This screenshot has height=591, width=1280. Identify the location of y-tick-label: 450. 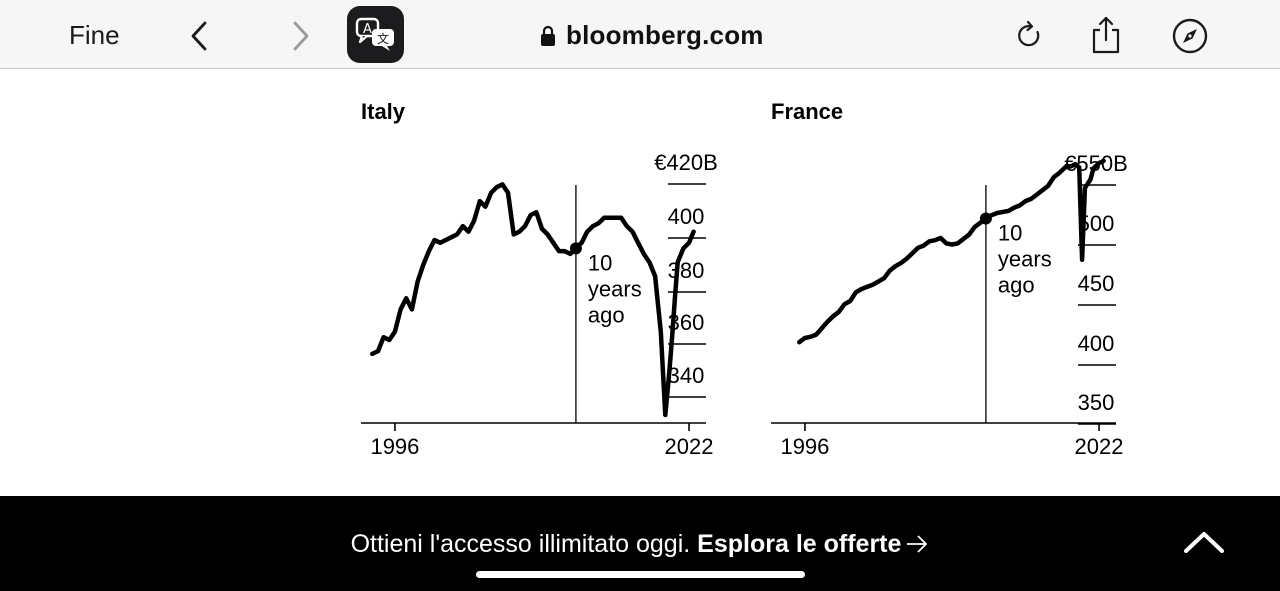
(1096, 283).